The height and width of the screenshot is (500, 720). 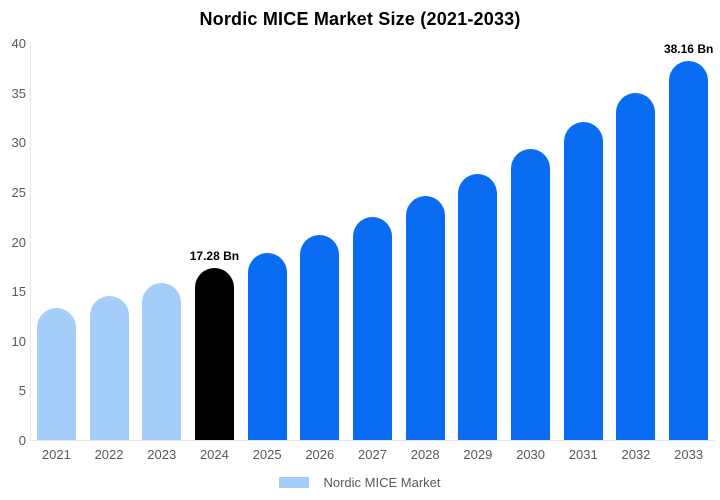 What do you see at coordinates (688, 49) in the screenshot?
I see `data-label-2033: 38.16 Bn` at bounding box center [688, 49].